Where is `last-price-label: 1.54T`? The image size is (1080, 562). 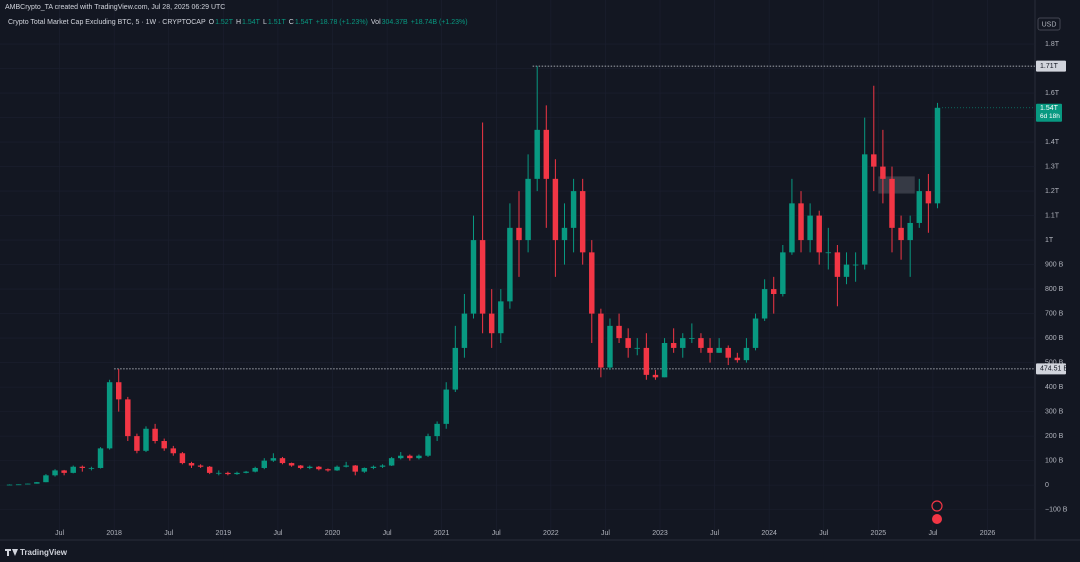 last-price-label: 1.54T is located at coordinates (1049, 108).